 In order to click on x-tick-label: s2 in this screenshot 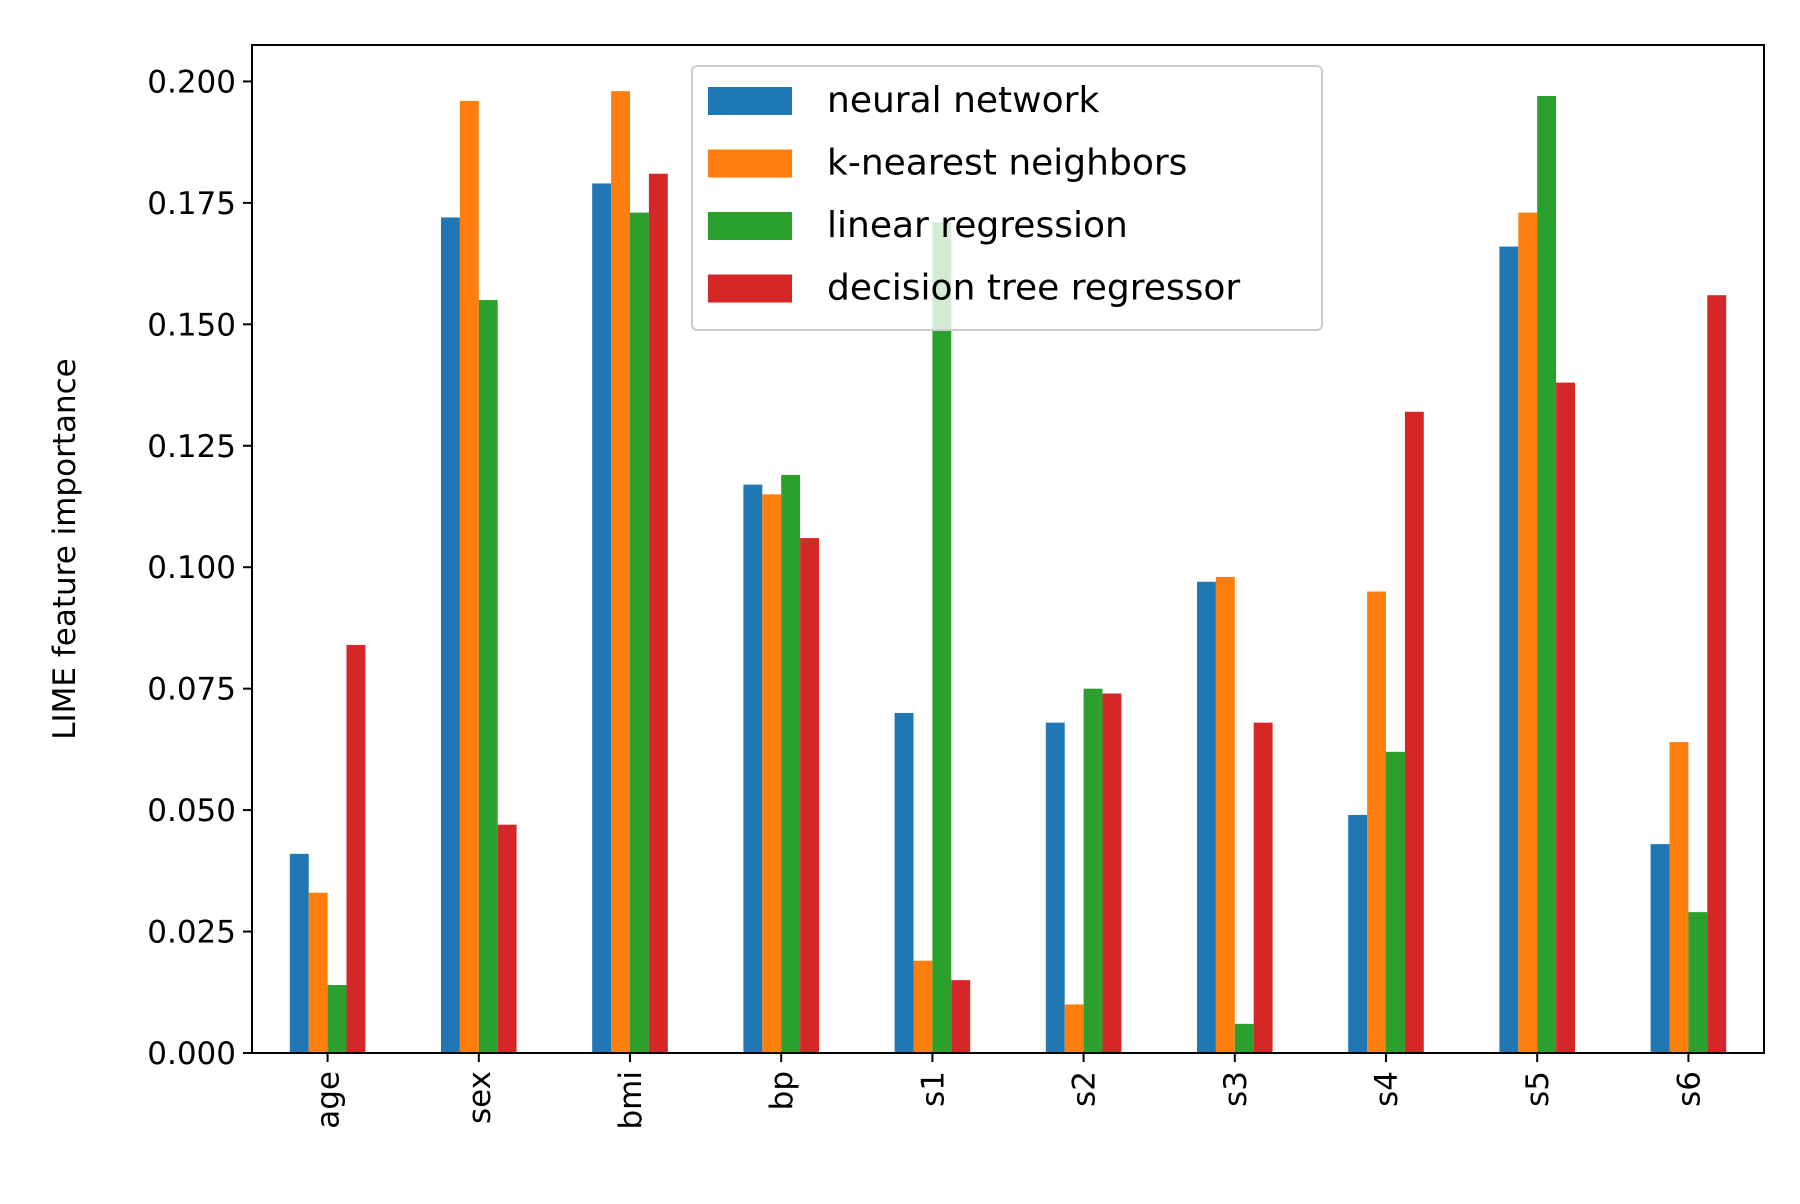, I will do `click(1085, 1089)`.